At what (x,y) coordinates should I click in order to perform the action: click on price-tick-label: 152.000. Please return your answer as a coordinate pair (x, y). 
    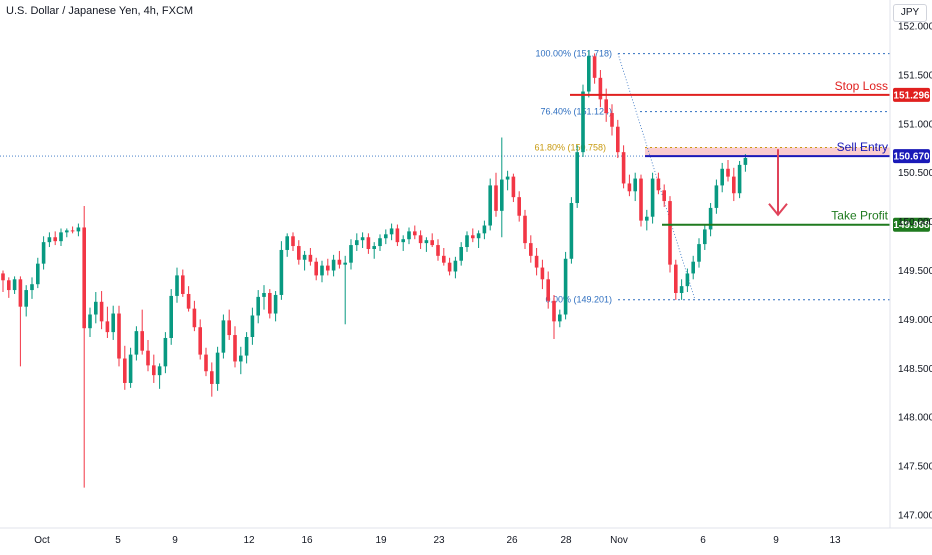
    Looking at the image, I should click on (915, 27).